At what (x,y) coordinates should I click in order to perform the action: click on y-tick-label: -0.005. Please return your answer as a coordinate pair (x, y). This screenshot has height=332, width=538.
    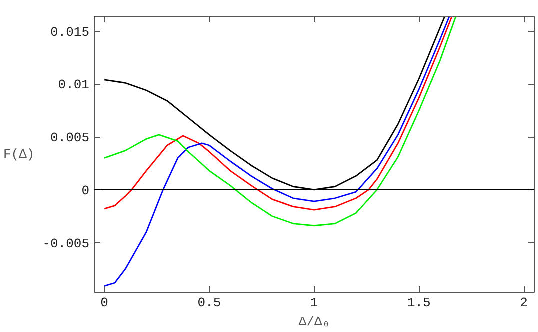
    Looking at the image, I should click on (66, 244).